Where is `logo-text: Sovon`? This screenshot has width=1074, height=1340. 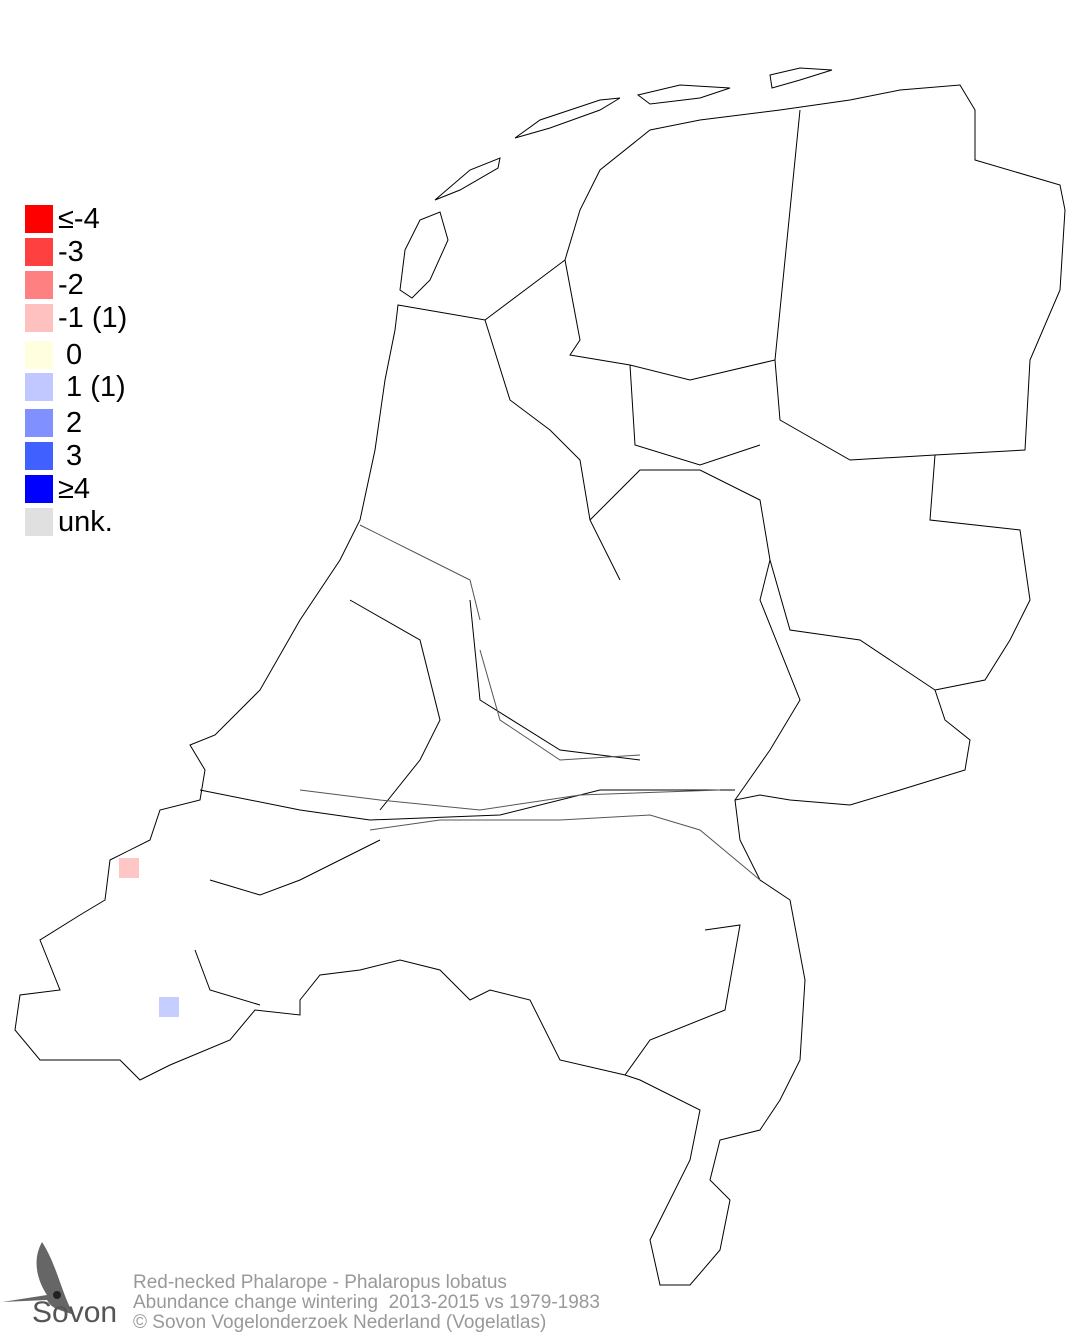 logo-text: Sovon is located at coordinates (75, 1312).